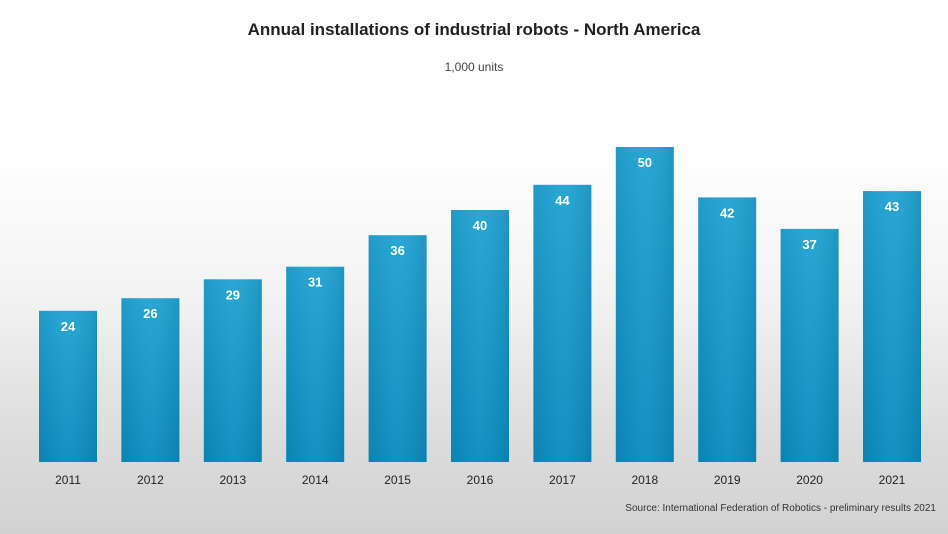 This screenshot has width=948, height=534. Describe the element at coordinates (397, 250) in the screenshot. I see `data-label-2015: 36` at that location.